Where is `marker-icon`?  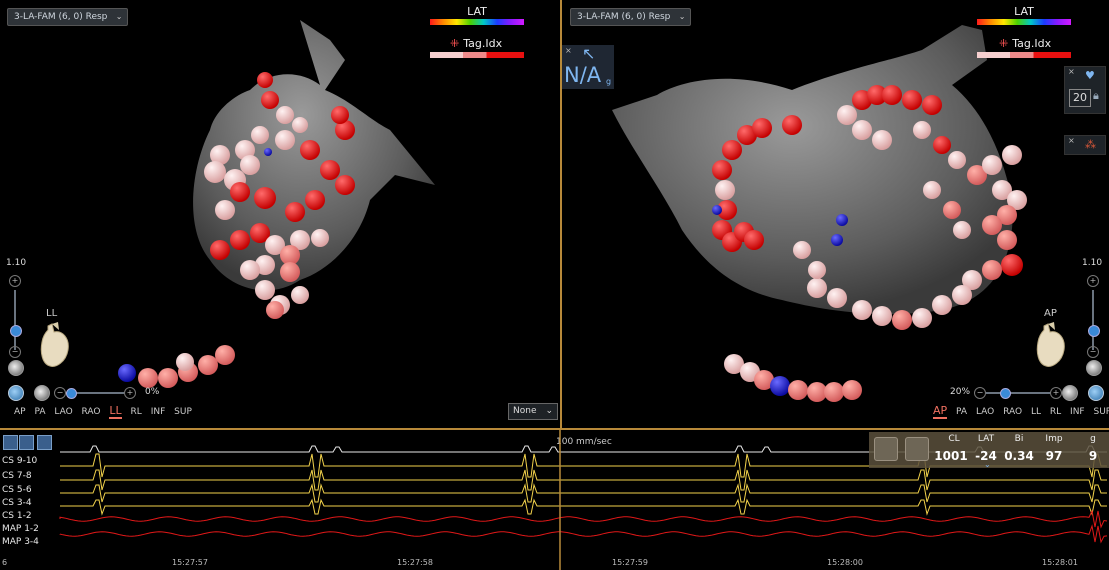 marker-icon is located at coordinates (917, 449).